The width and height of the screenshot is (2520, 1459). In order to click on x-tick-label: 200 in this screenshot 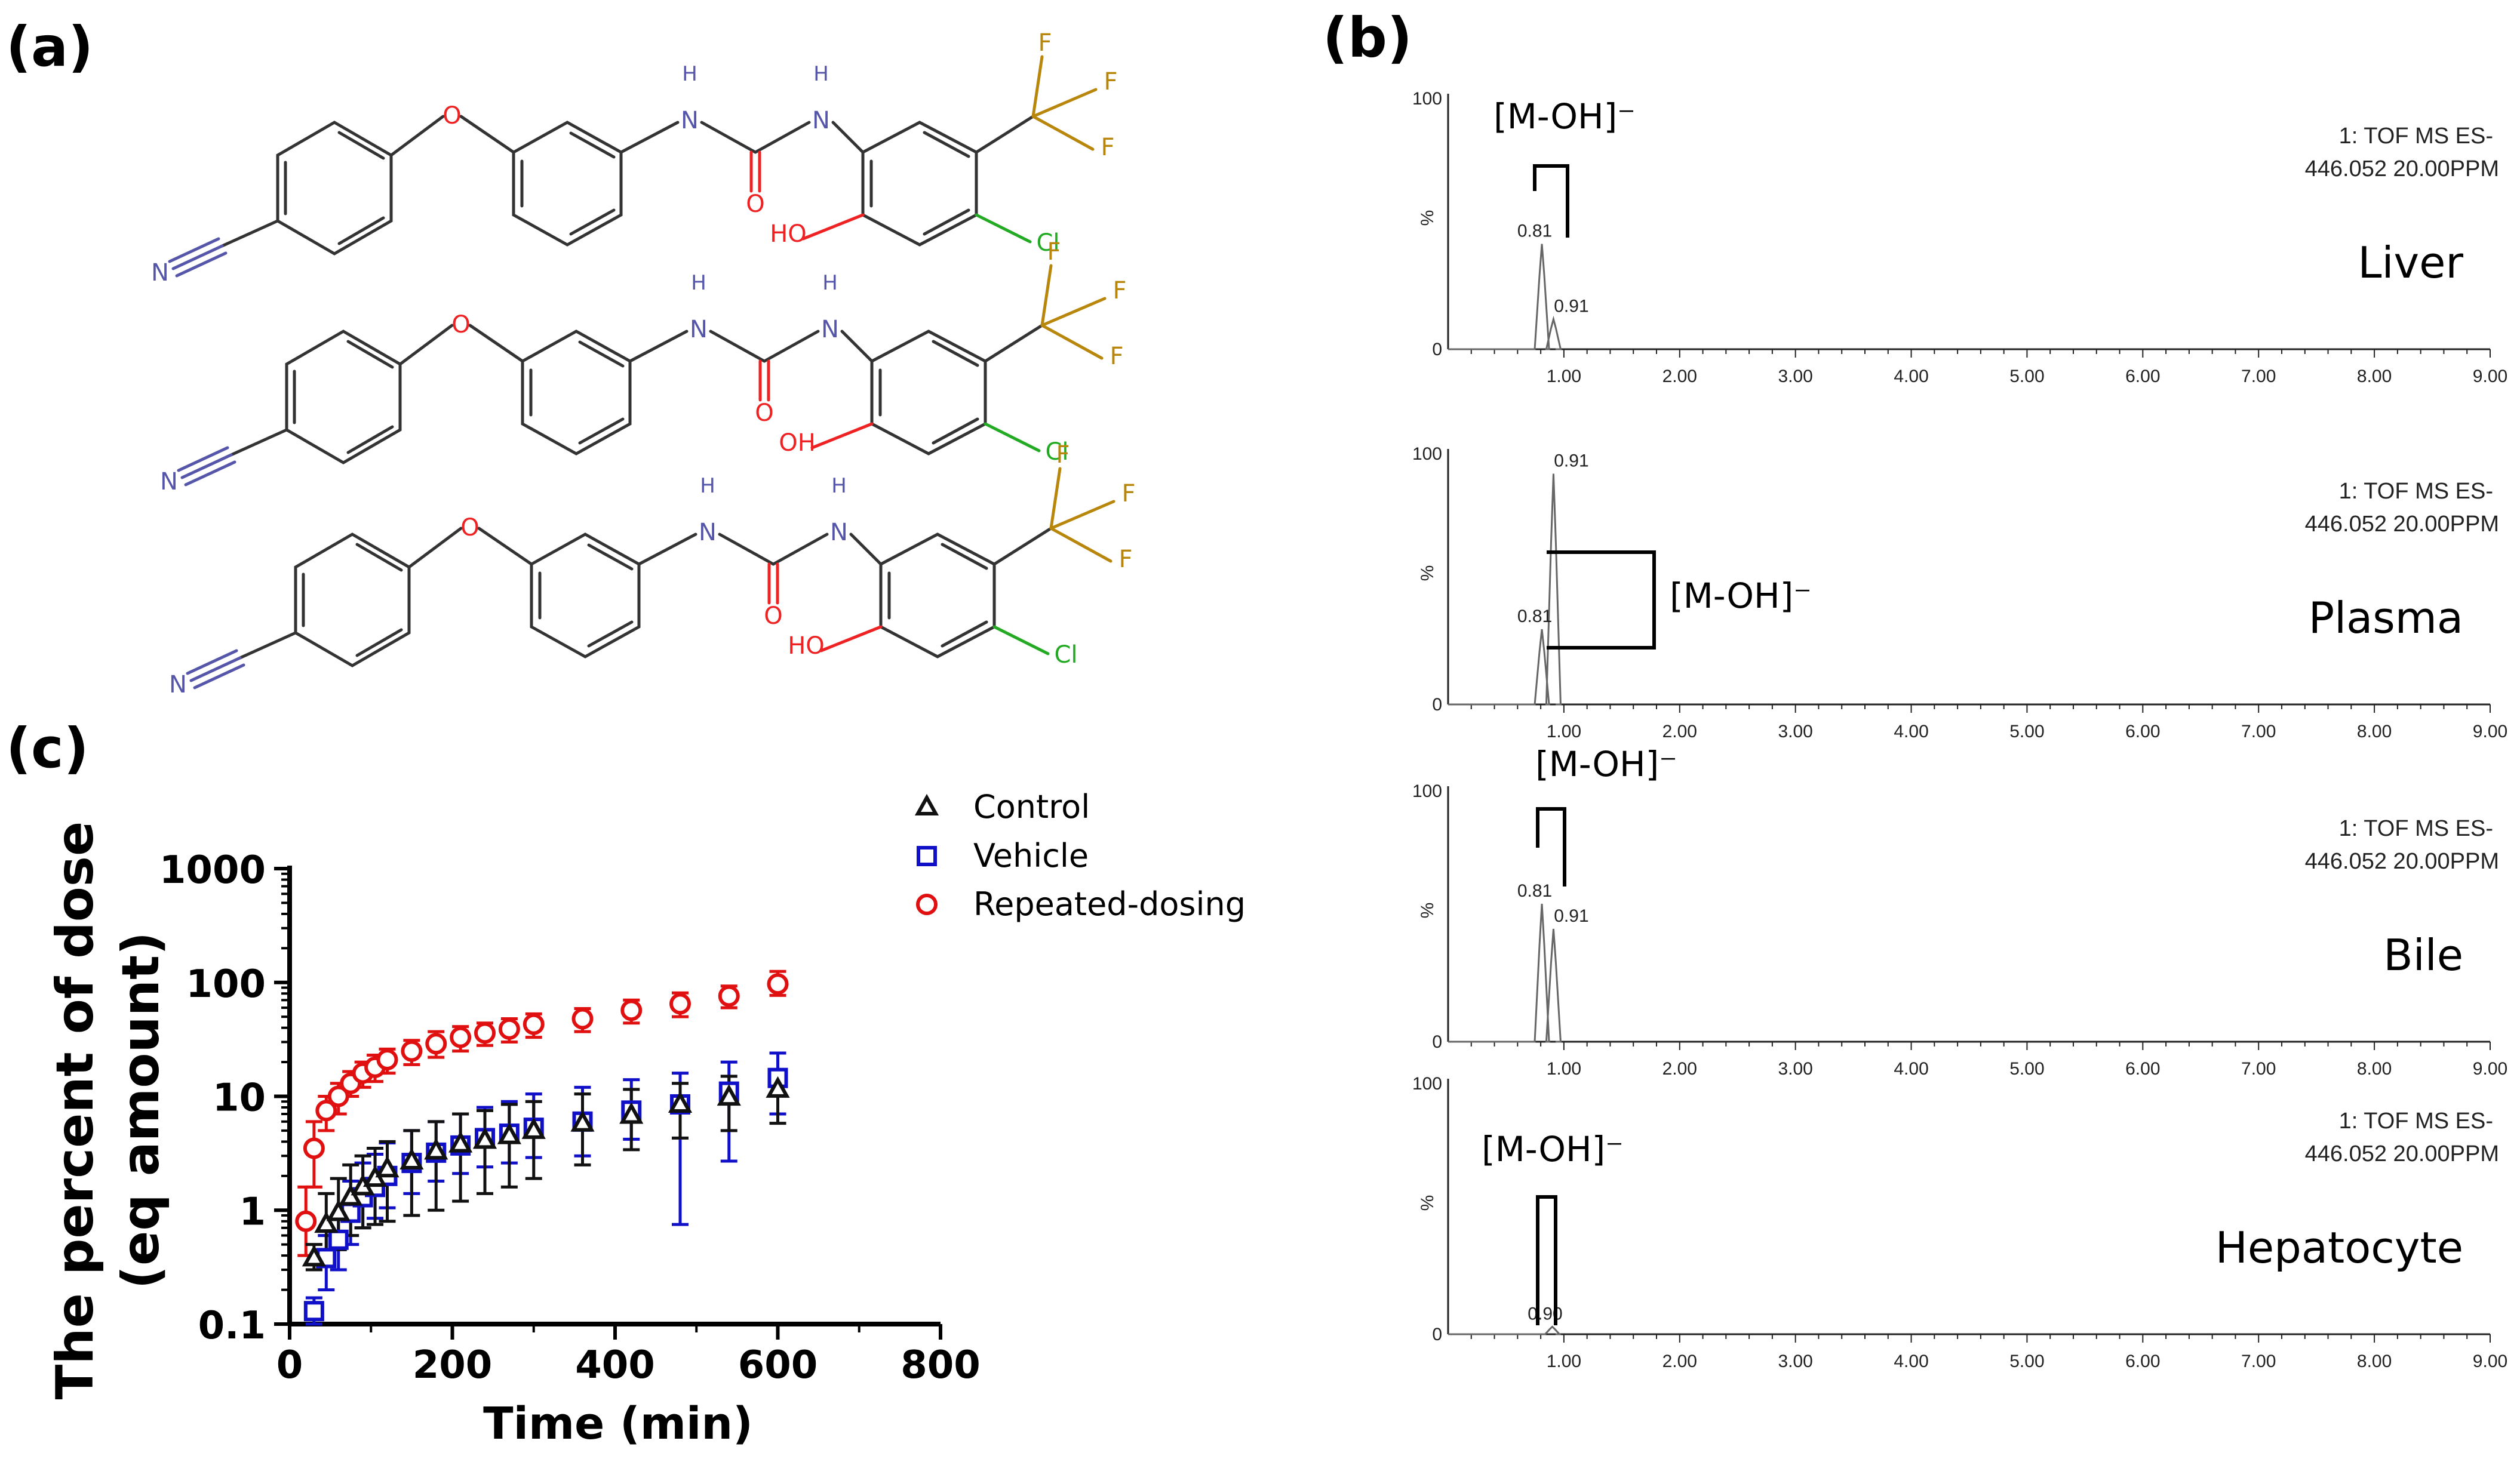, I will do `click(453, 1365)`.